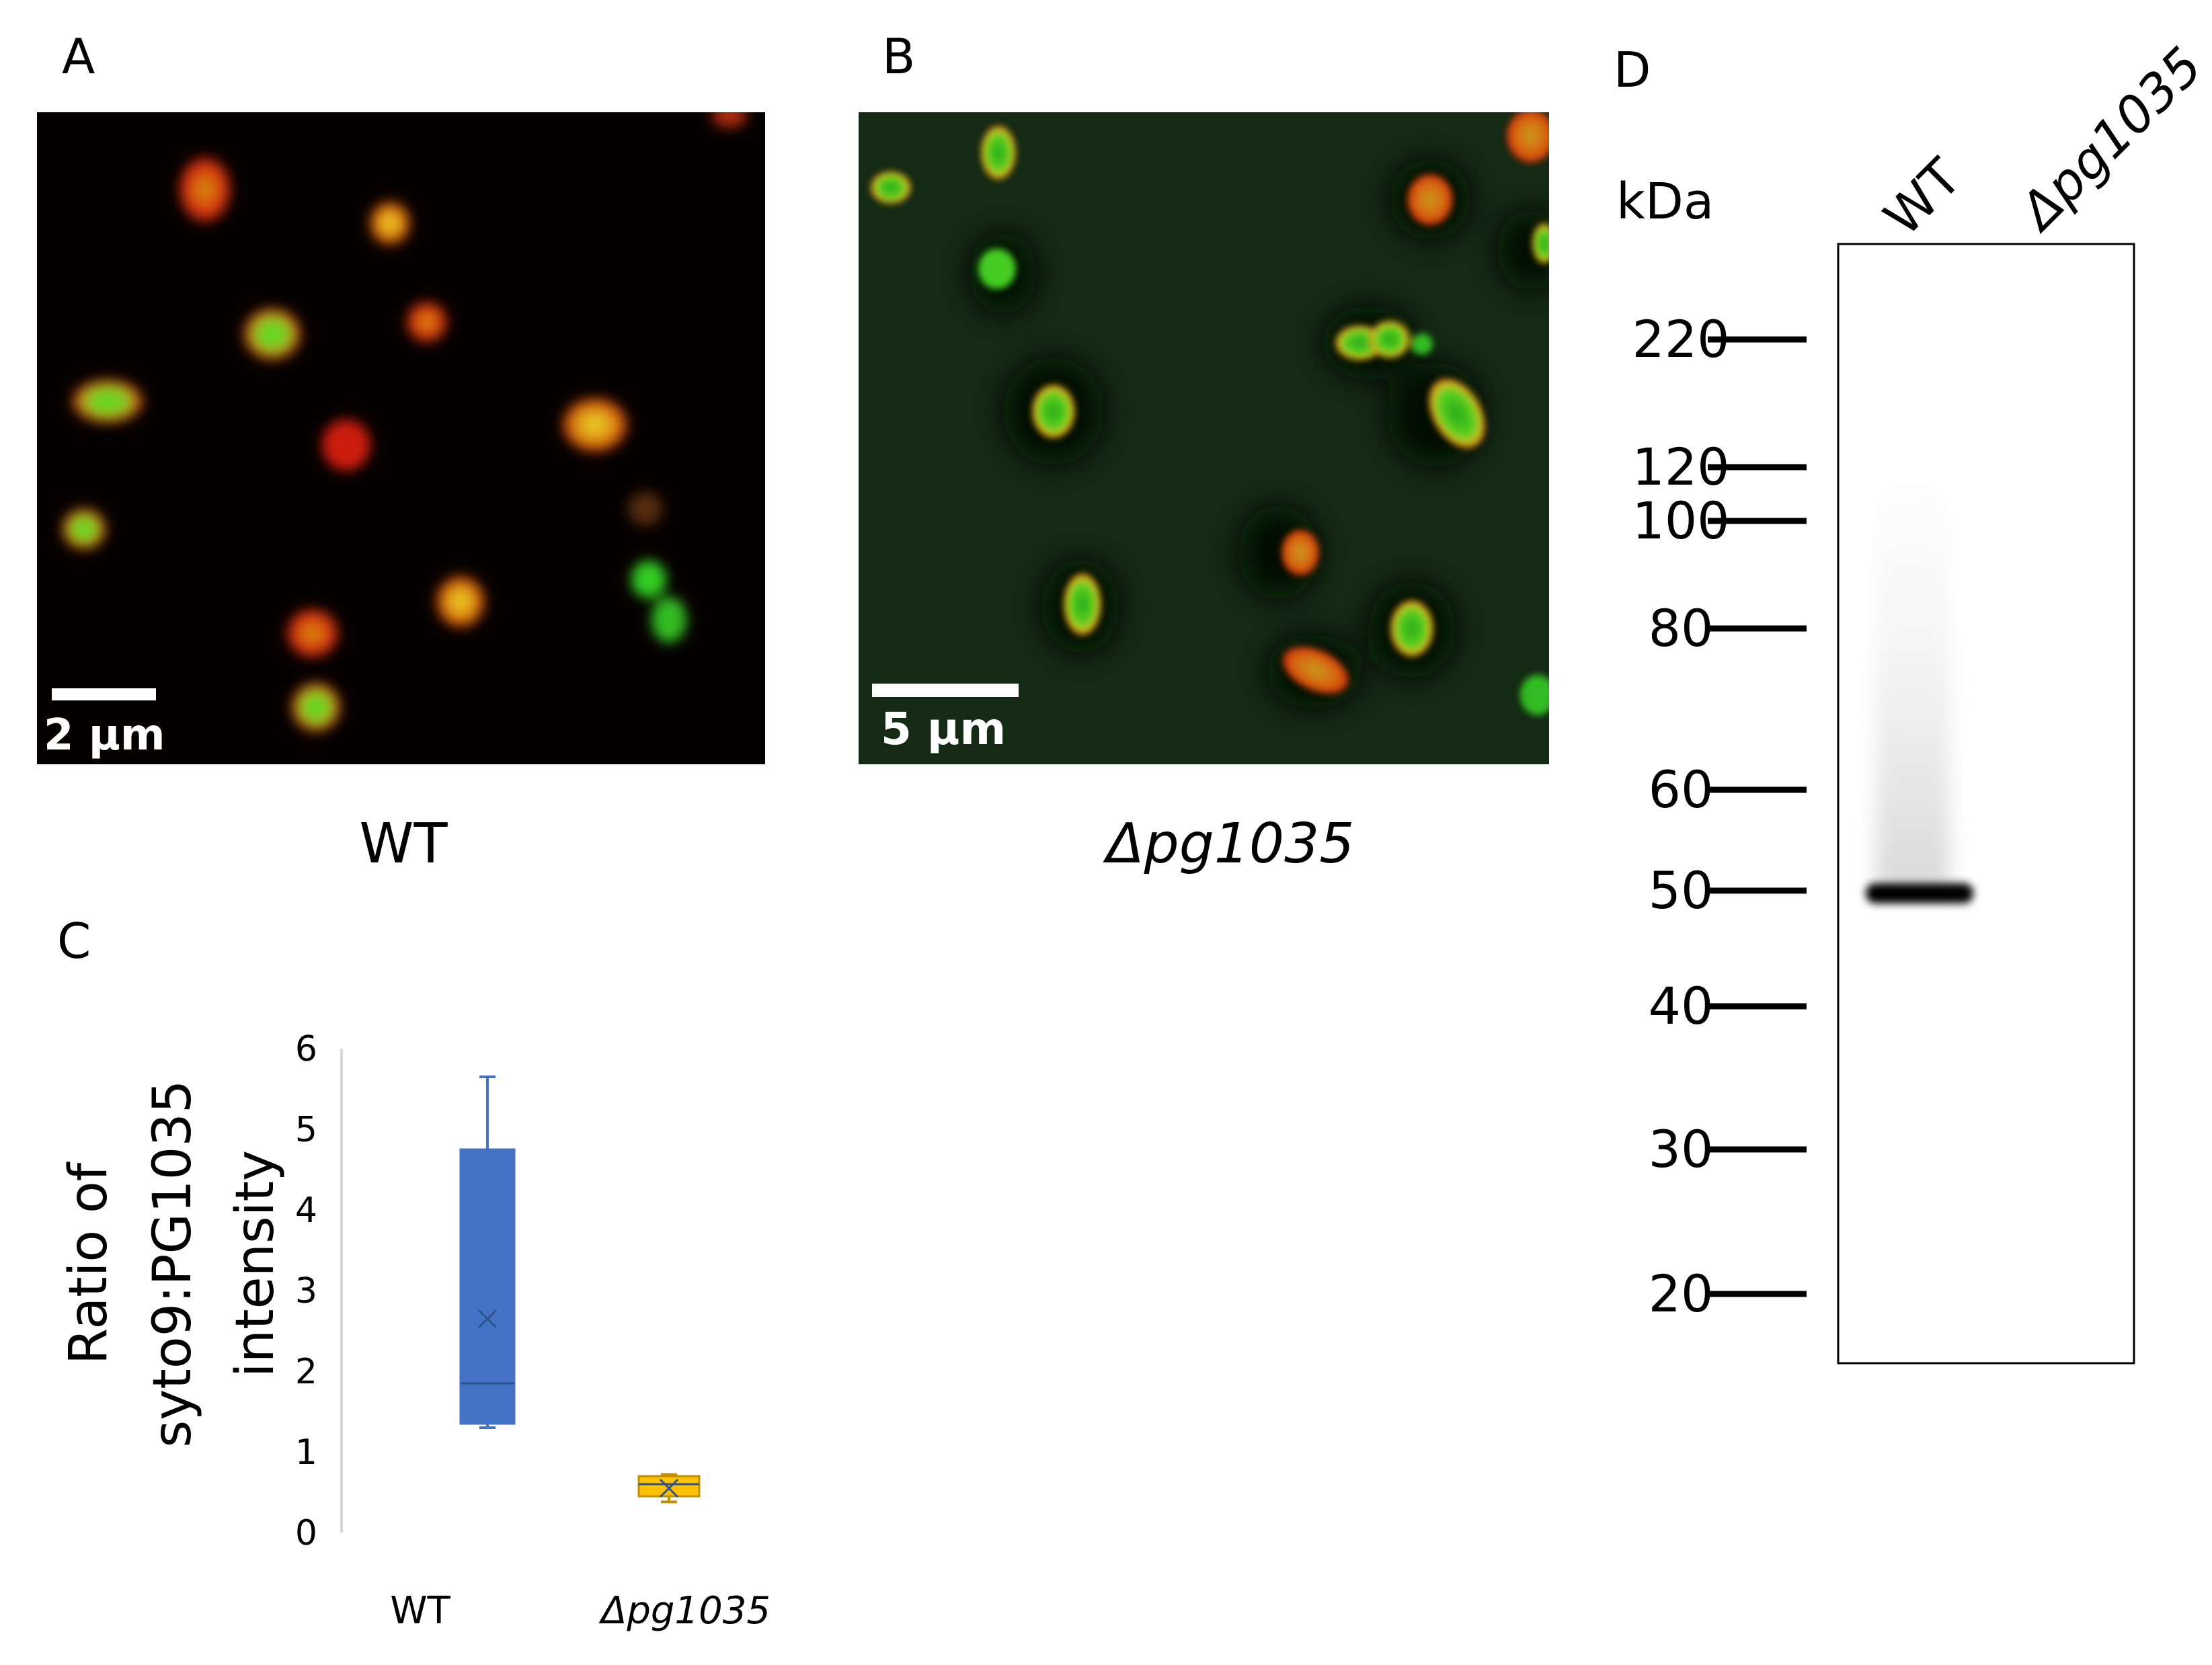 This screenshot has width=2212, height=1665. Describe the element at coordinates (420, 1611) in the screenshot. I see `x-tick-label: WT` at that location.